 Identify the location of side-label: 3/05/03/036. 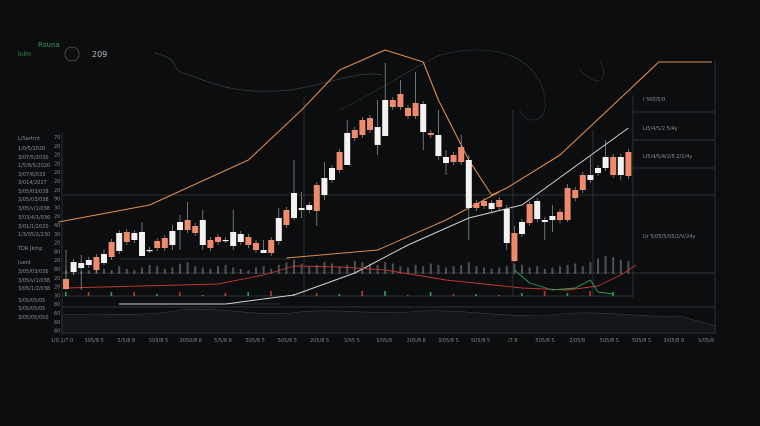
(33, 272).